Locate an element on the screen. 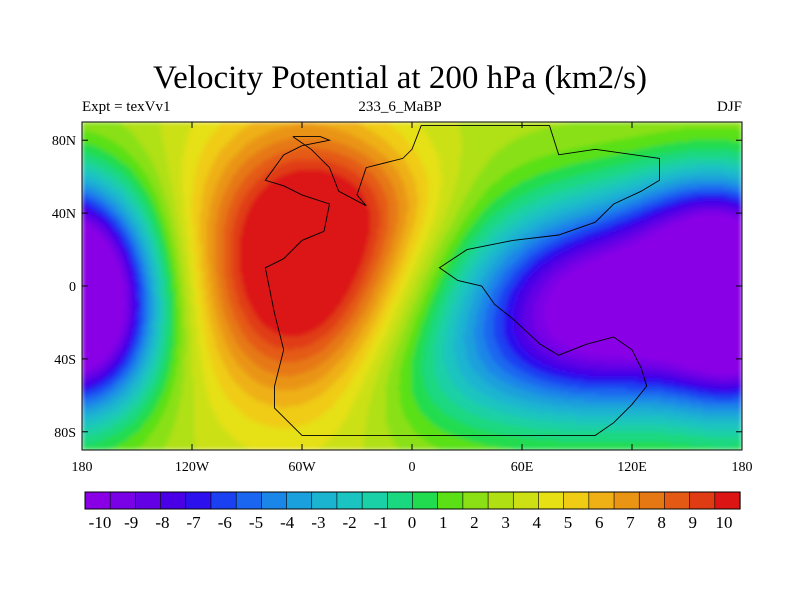 The height and width of the screenshot is (600, 800). colorbar-label: 9 is located at coordinates (693, 522).